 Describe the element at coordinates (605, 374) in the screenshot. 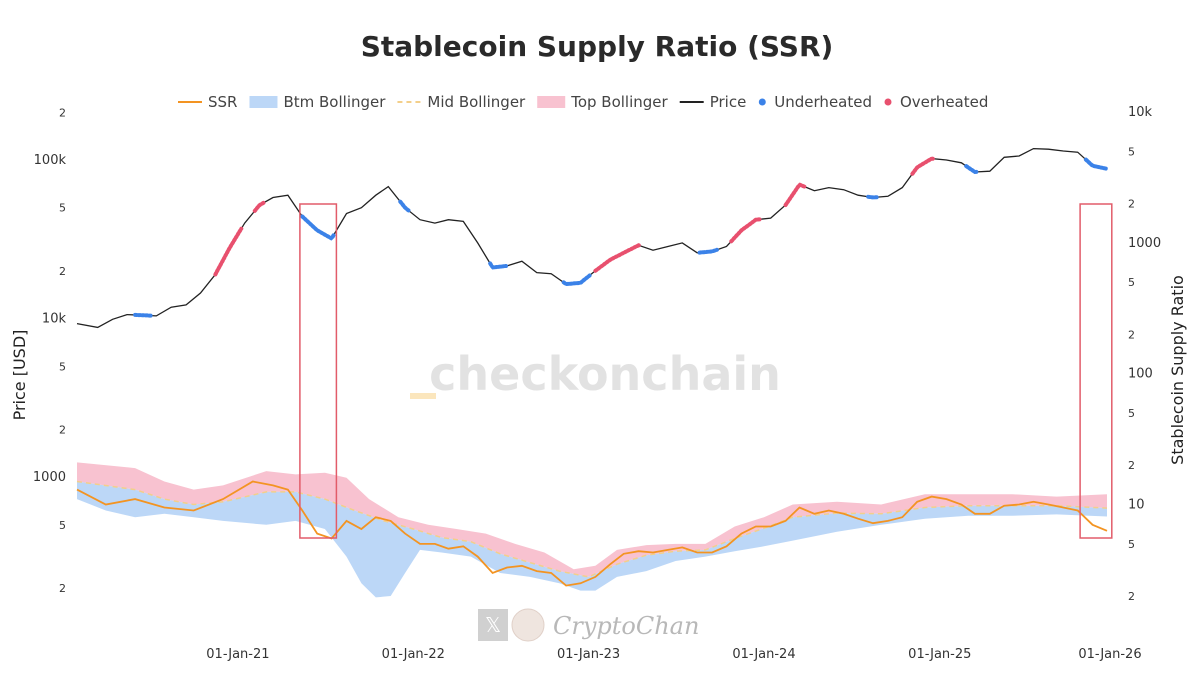

I see `watermark: checkonchain` at that location.